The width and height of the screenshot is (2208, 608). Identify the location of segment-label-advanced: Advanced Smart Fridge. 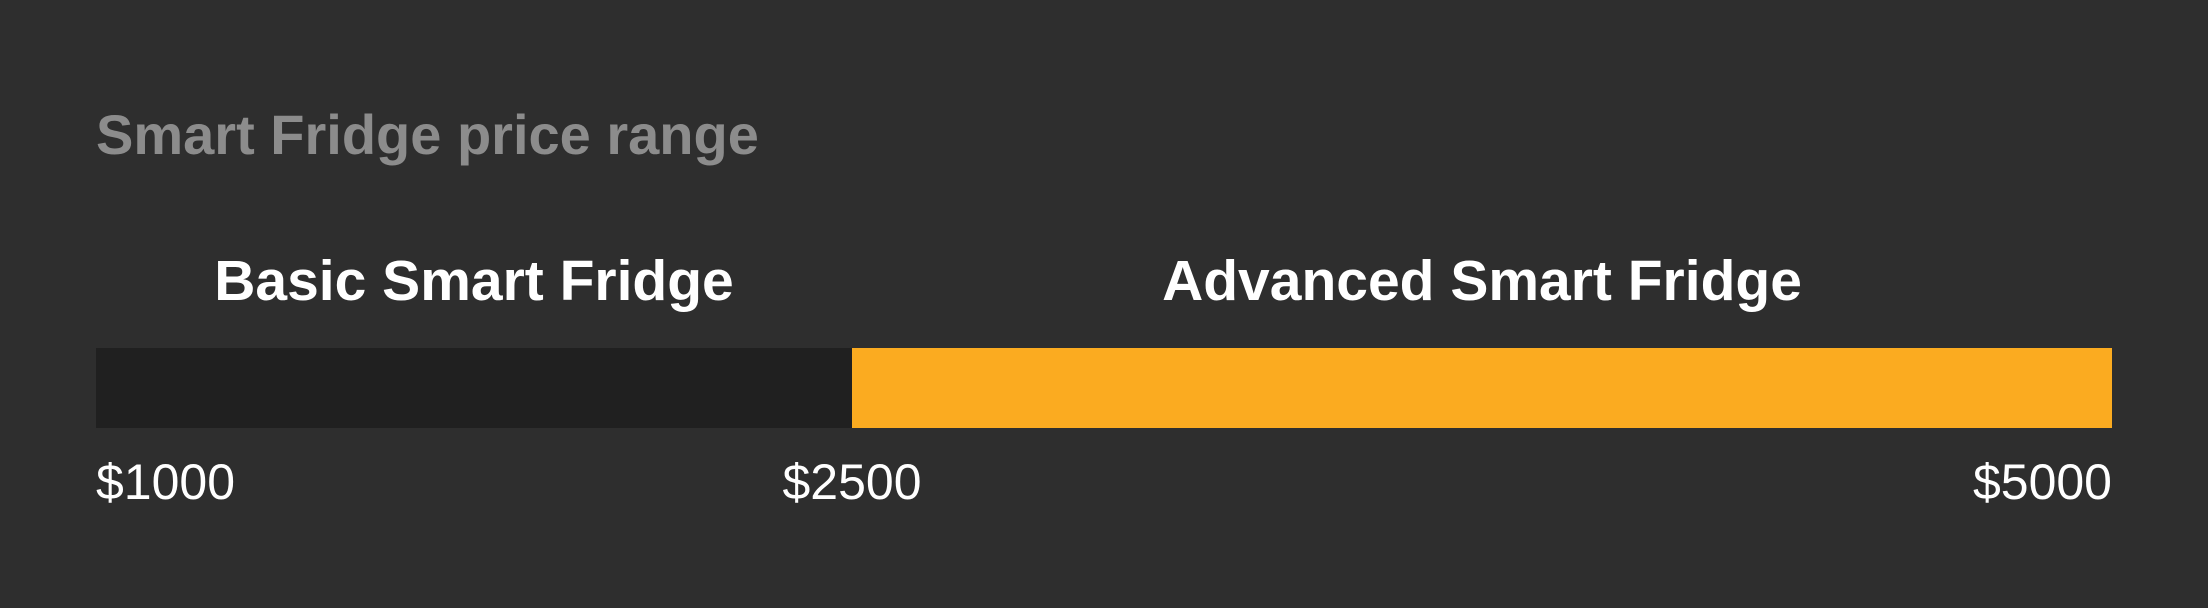
(1482, 281).